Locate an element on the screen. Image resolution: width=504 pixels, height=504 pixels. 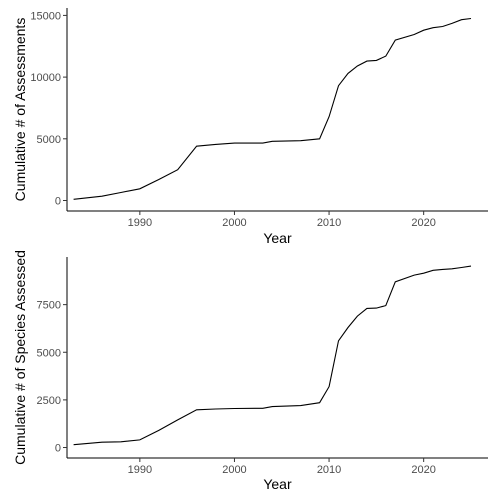
y-axis-title: Cumulative # of Species Assessed is located at coordinates (20, 357).